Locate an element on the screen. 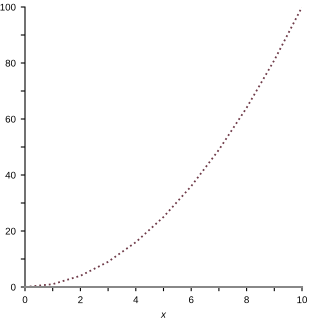  y-tick-label: 80 is located at coordinates (11, 63).